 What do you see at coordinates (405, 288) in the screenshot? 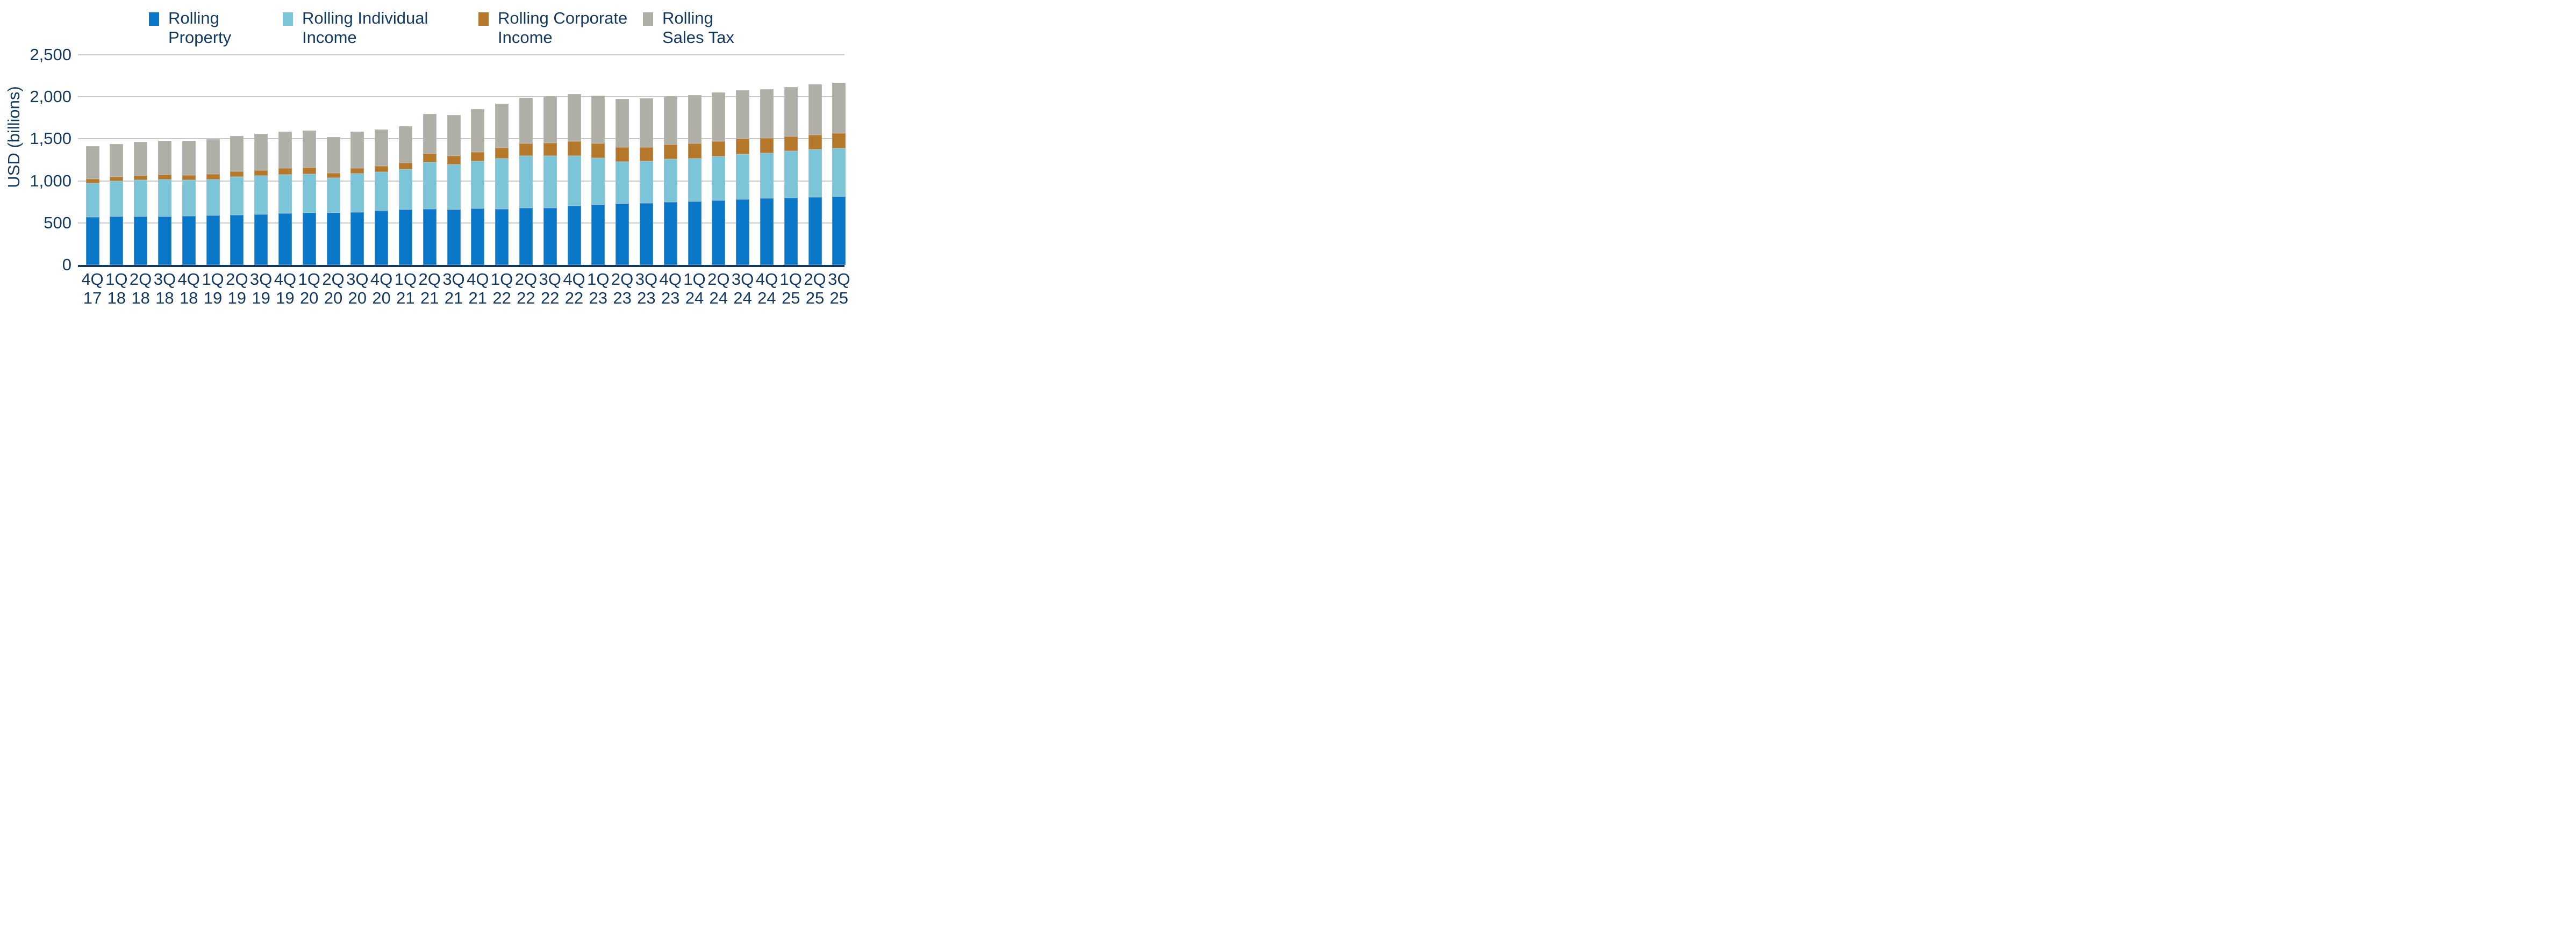
I see `x-tick-label-1Q21: 1Q 21` at bounding box center [405, 288].